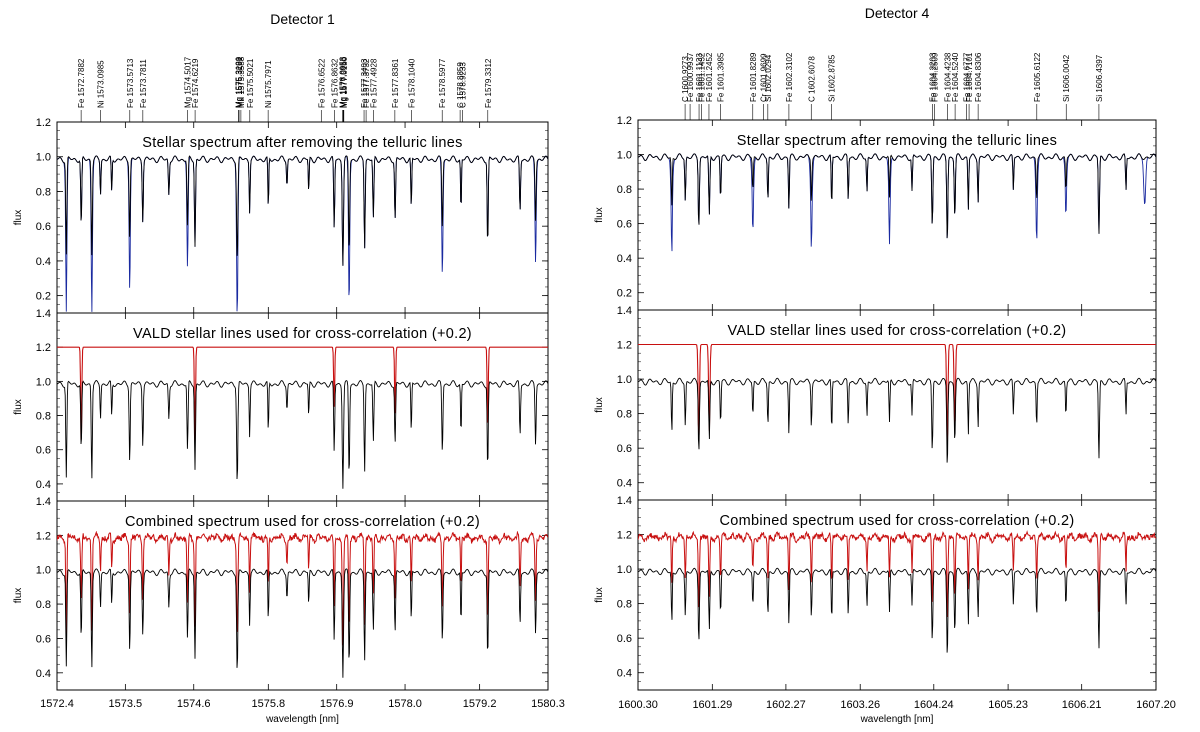 This screenshot has width=1200, height=732. I want to click on line-label: Fe 1602.3102, so click(789, 77).